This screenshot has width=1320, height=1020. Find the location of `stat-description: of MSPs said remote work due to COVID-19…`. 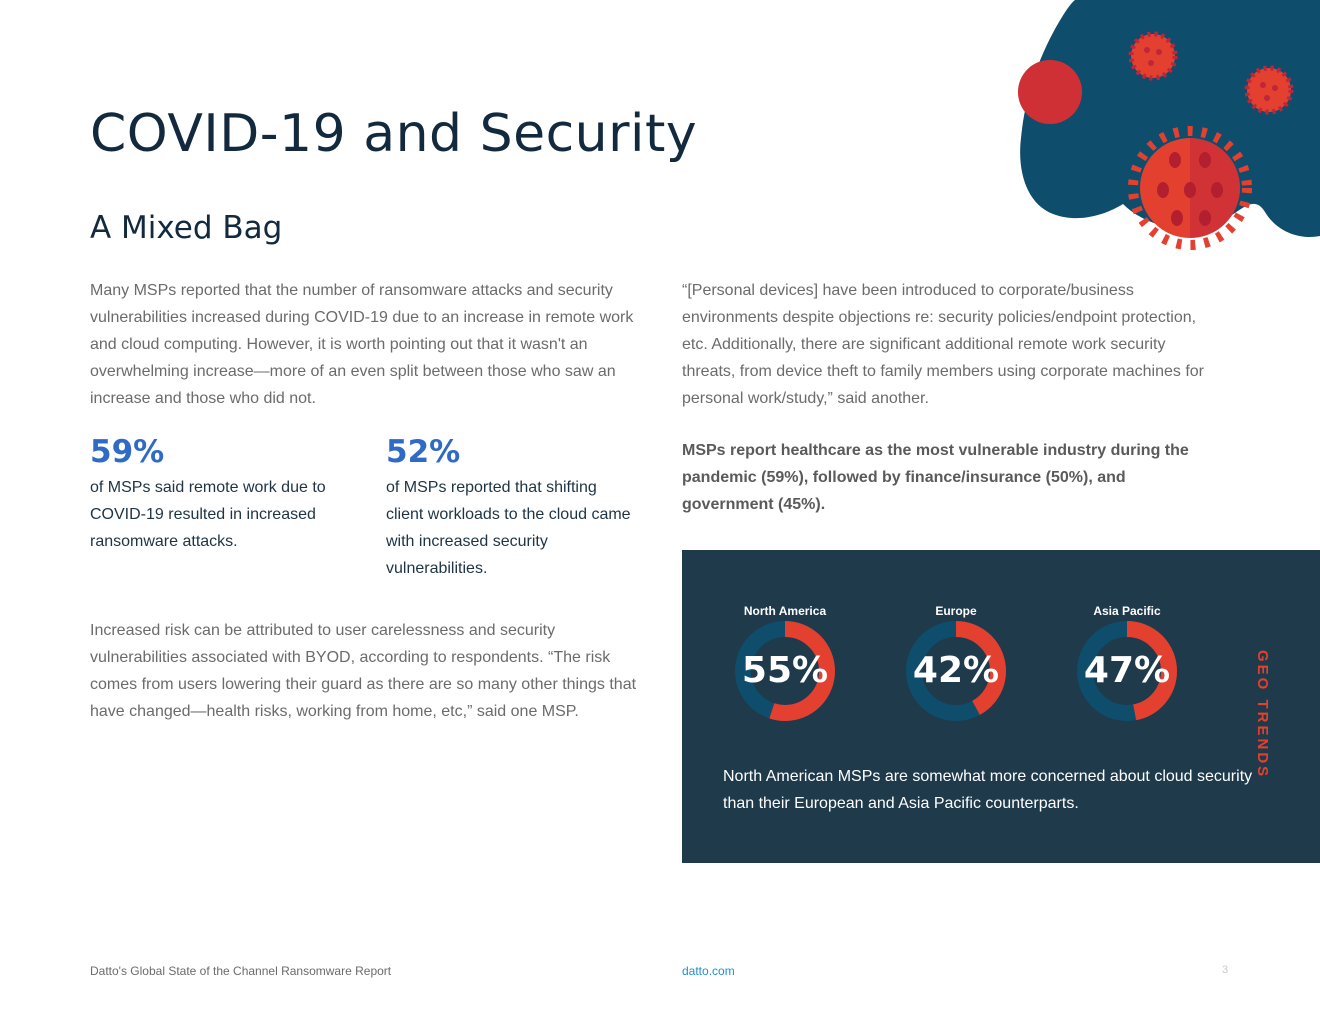

stat-description: of MSPs said remote work due to COVID-19… is located at coordinates (208, 514).